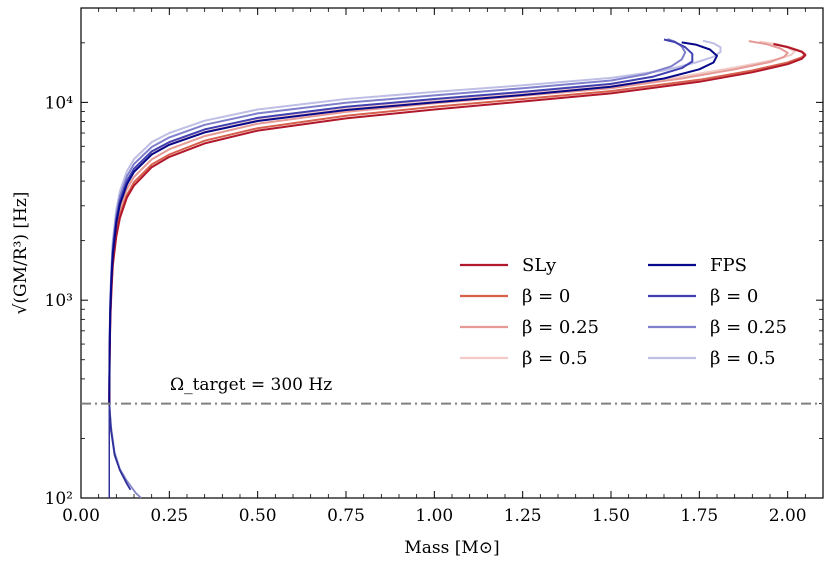  Describe the element at coordinates (539, 265) in the screenshot. I see `legend-label: SLy` at that location.